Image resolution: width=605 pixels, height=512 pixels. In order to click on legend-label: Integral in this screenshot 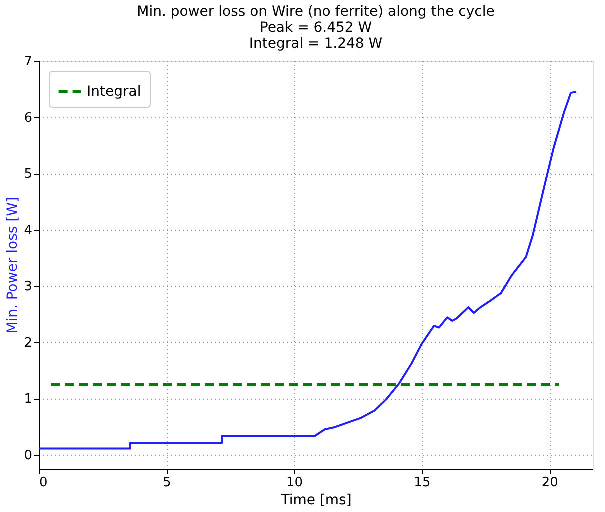, I will do `click(114, 92)`.